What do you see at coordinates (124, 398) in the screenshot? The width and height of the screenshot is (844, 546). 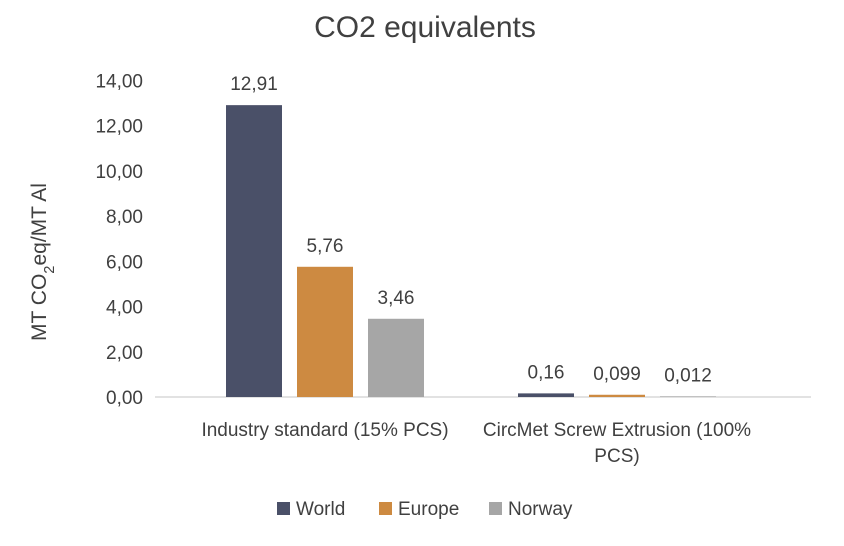 I see `y-tick-label: 0,00` at bounding box center [124, 398].